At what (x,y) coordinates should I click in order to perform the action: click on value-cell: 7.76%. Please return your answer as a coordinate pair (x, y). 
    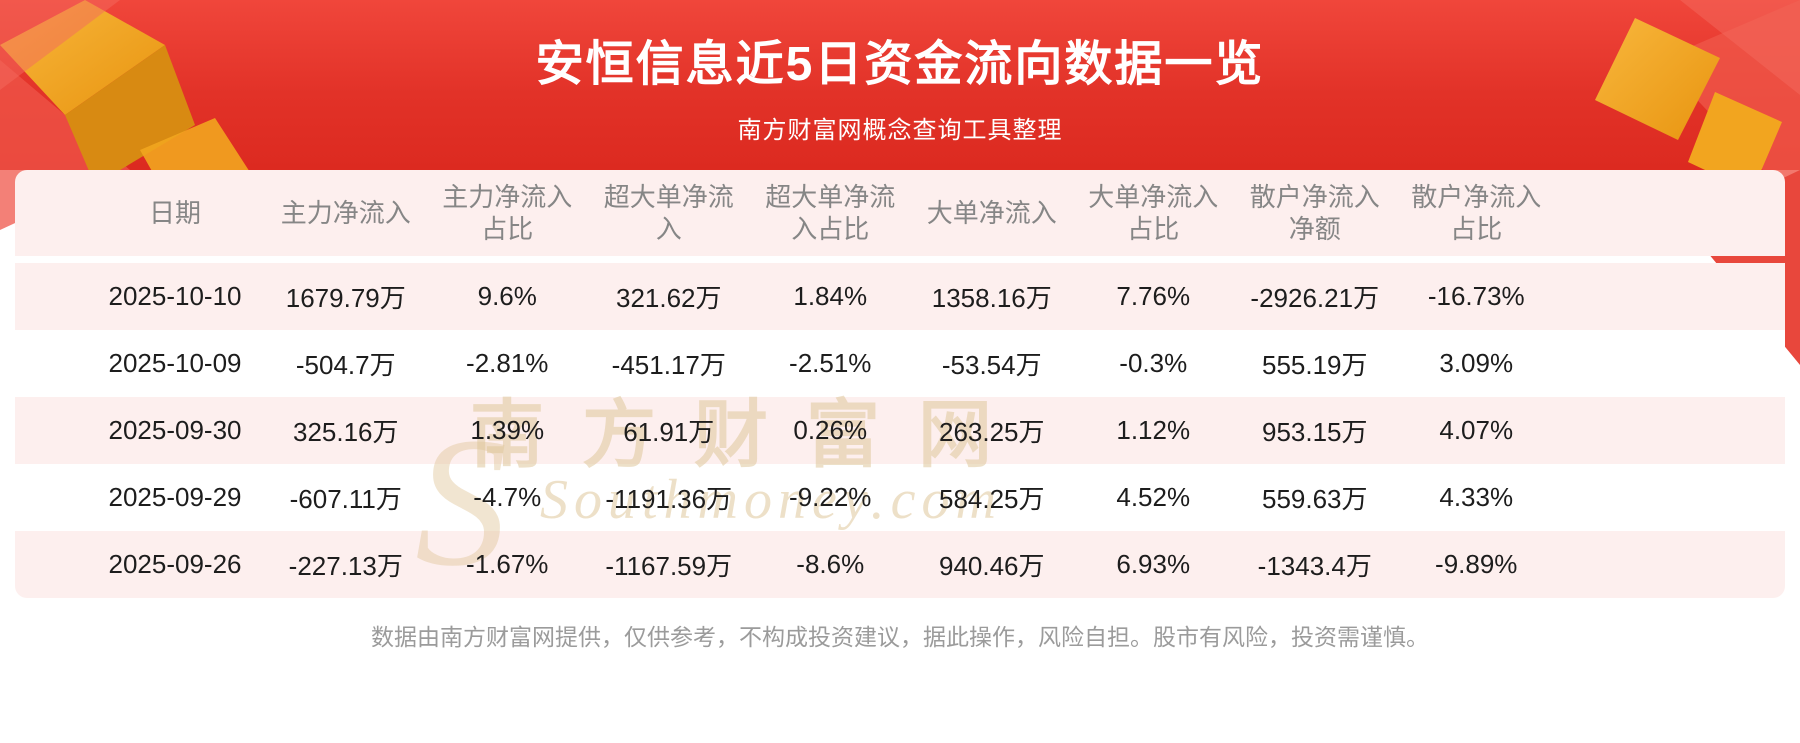
    Looking at the image, I should click on (1153, 296).